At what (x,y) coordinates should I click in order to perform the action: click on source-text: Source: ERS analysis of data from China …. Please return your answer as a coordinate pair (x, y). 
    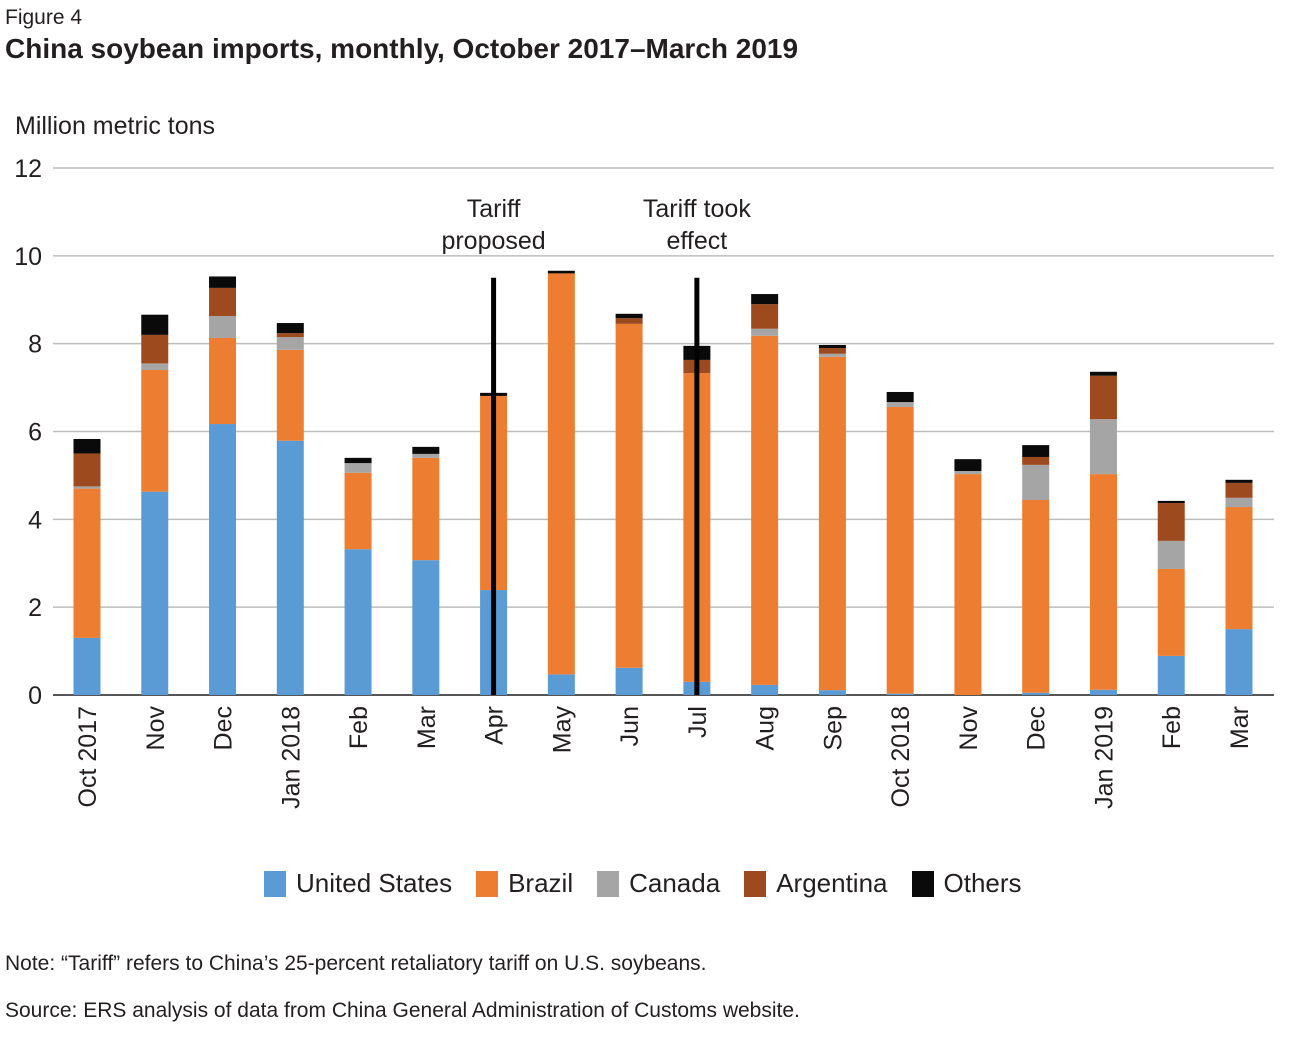
    Looking at the image, I should click on (402, 1010).